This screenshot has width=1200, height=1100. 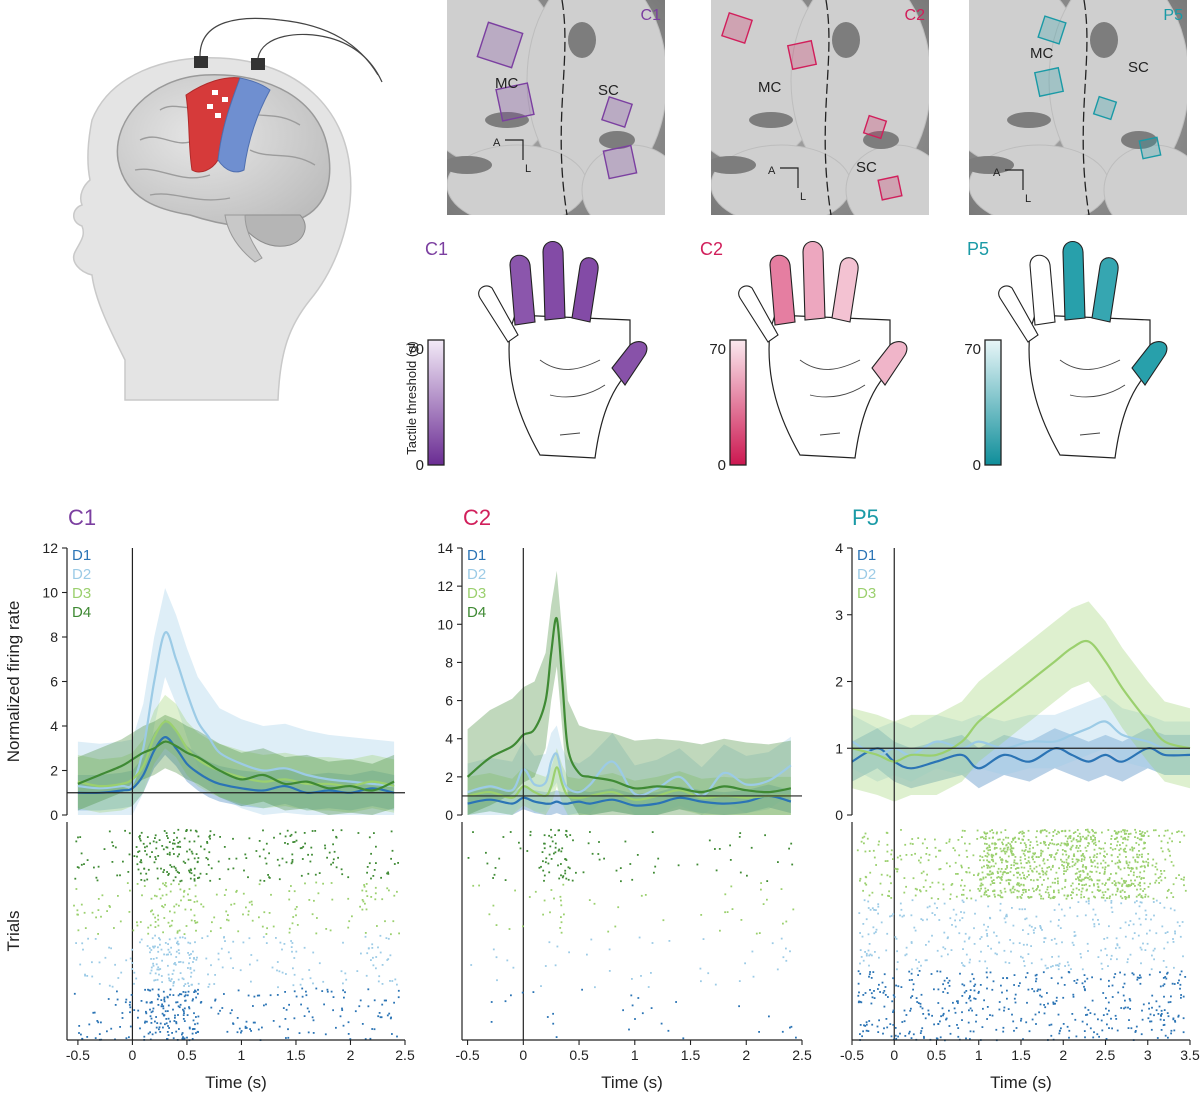 I want to click on cortex-map-c2: C2 MC SC A L, so click(x=820, y=107).